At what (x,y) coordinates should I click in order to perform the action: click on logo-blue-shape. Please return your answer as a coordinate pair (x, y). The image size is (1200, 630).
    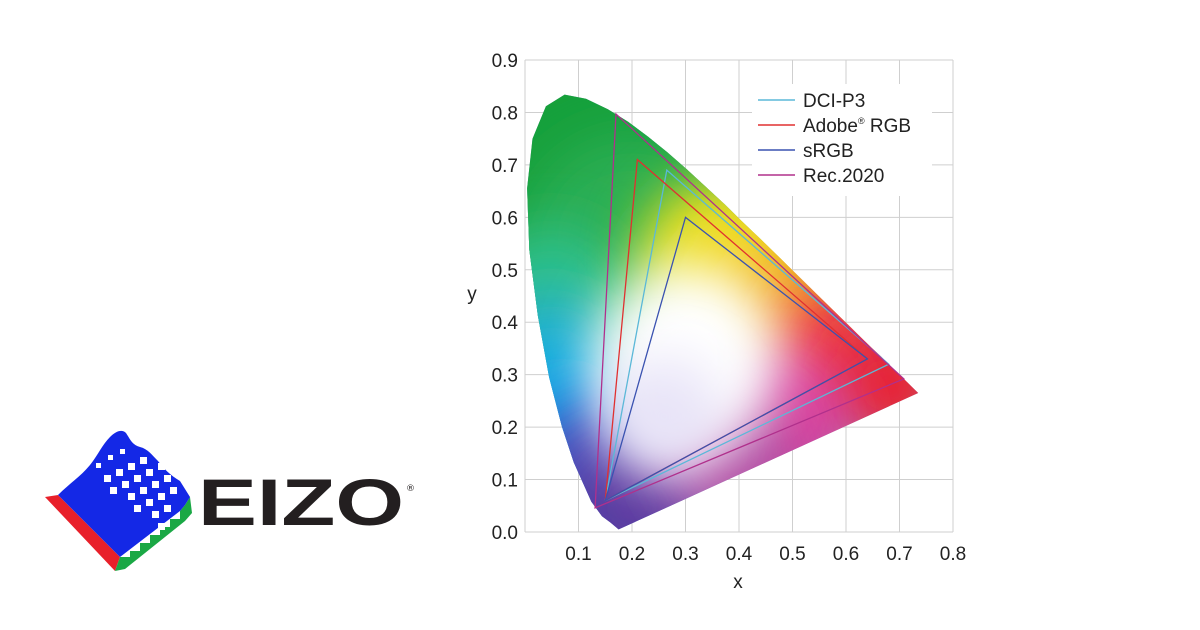
    Looking at the image, I should click on (124, 493).